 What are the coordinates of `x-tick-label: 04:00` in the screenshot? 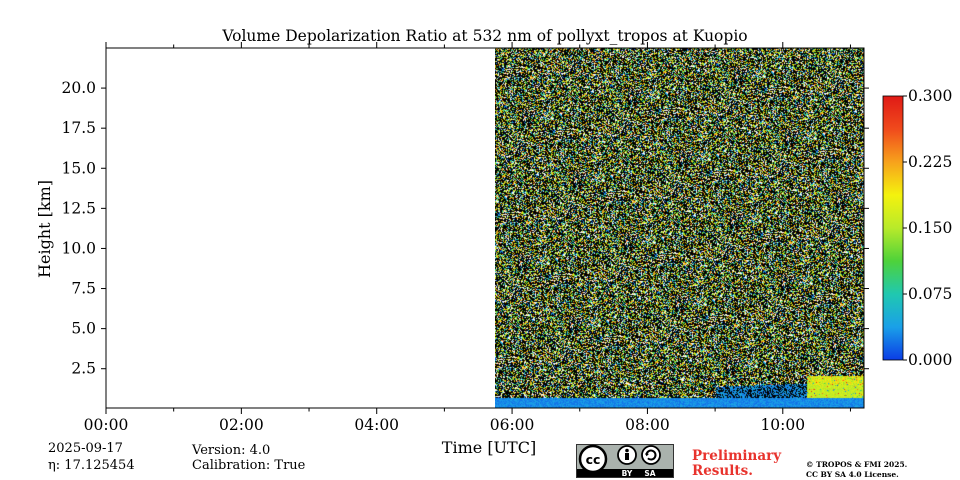 It's located at (376, 425).